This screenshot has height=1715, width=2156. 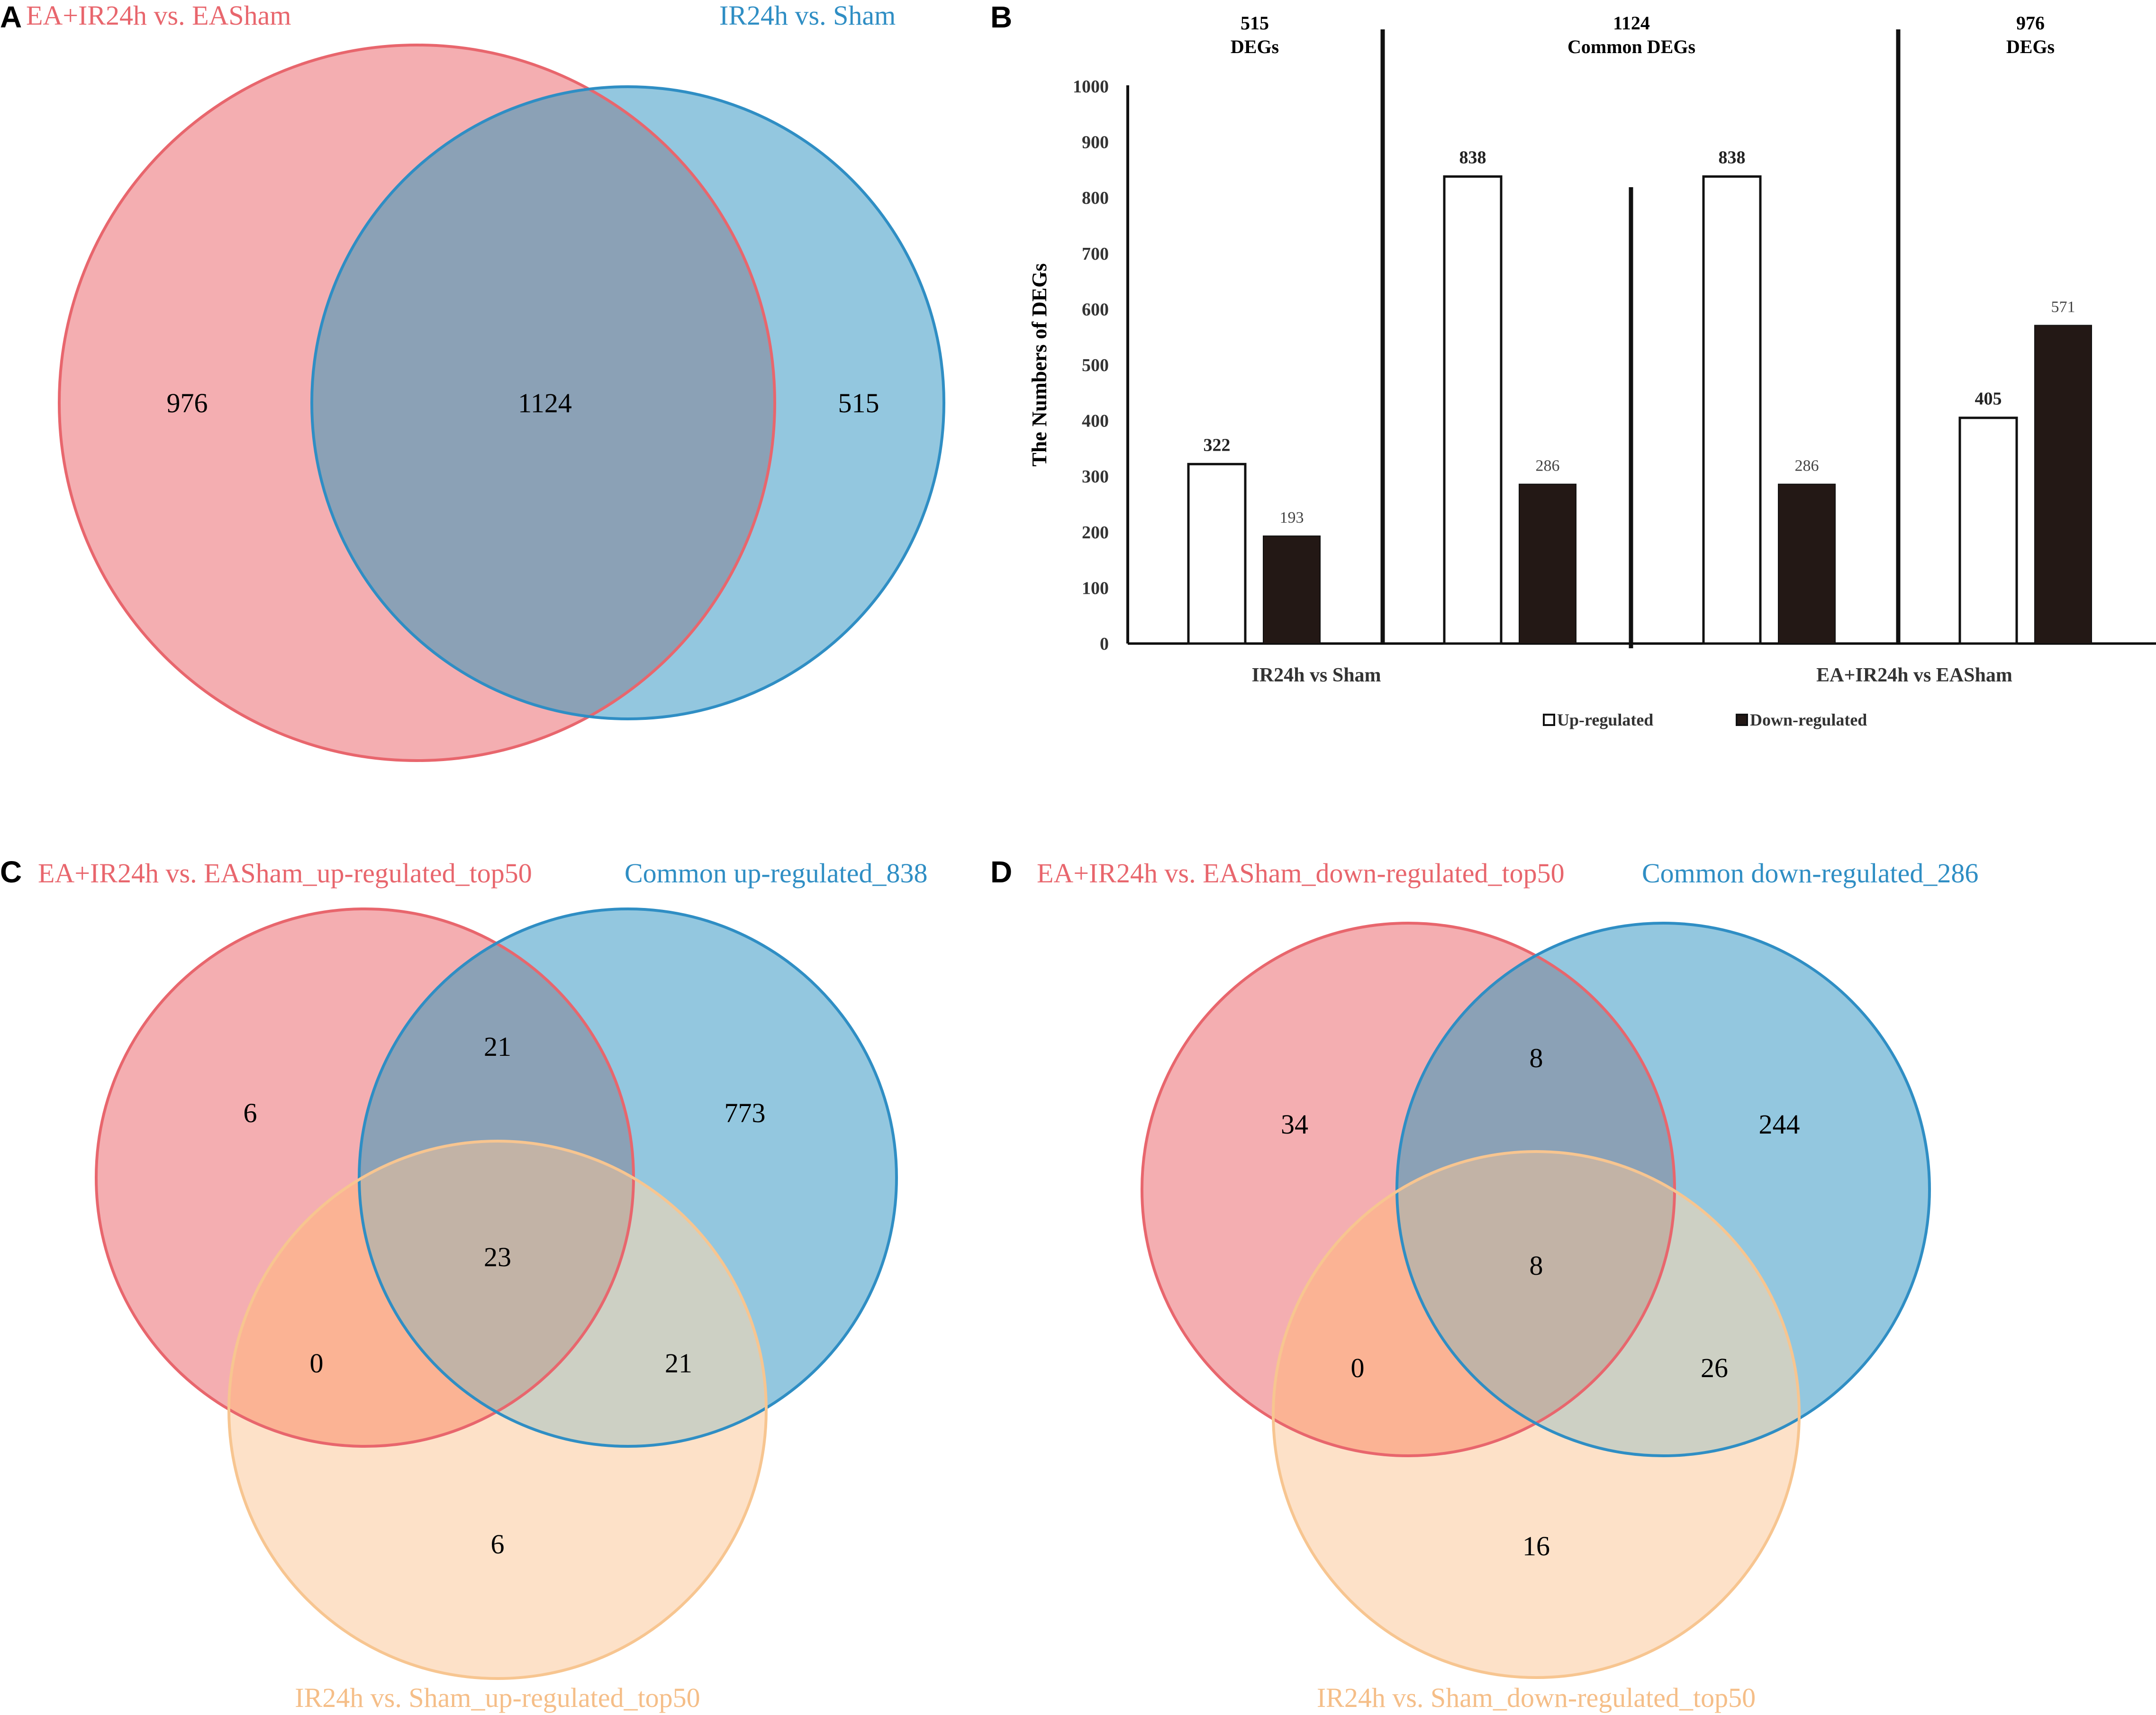 I want to click on venn-c-all-three: 23, so click(x=498, y=1257).